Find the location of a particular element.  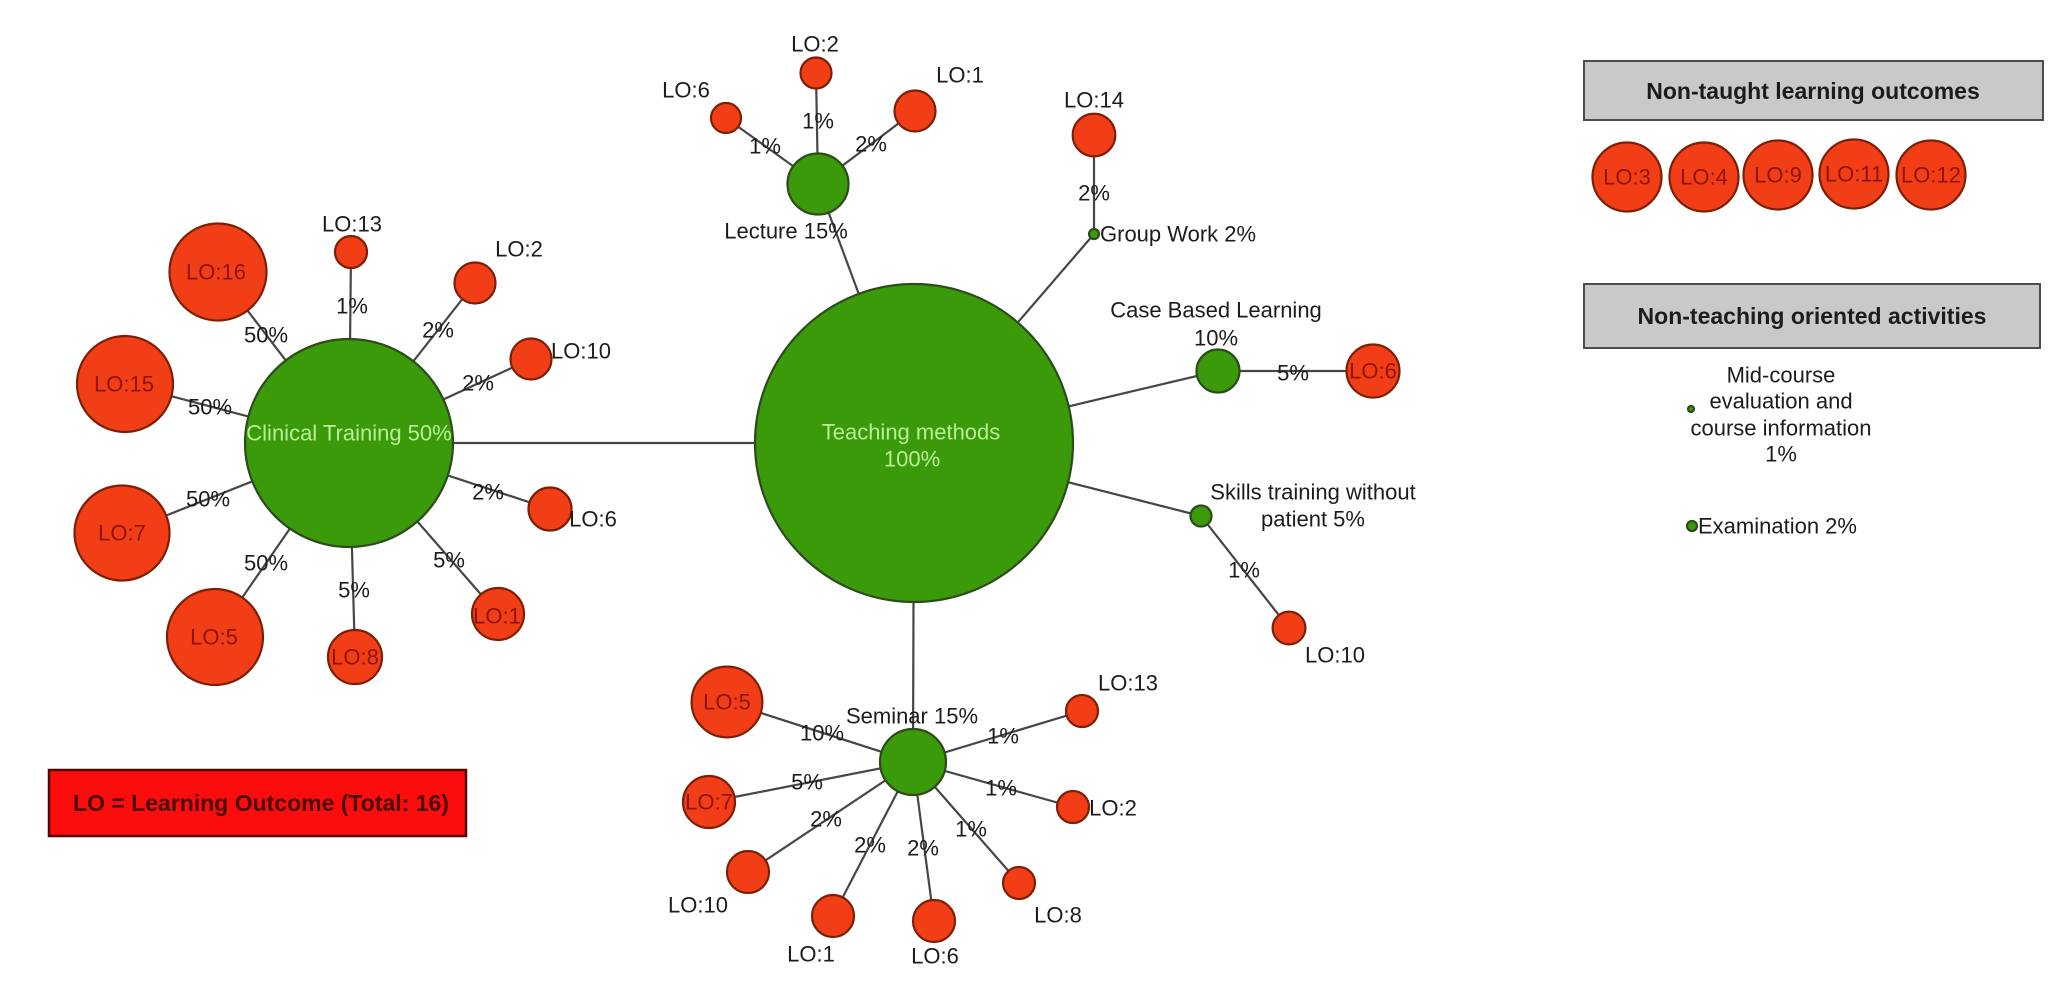

svg-text: Mid-course is located at coordinates (1781, 375).